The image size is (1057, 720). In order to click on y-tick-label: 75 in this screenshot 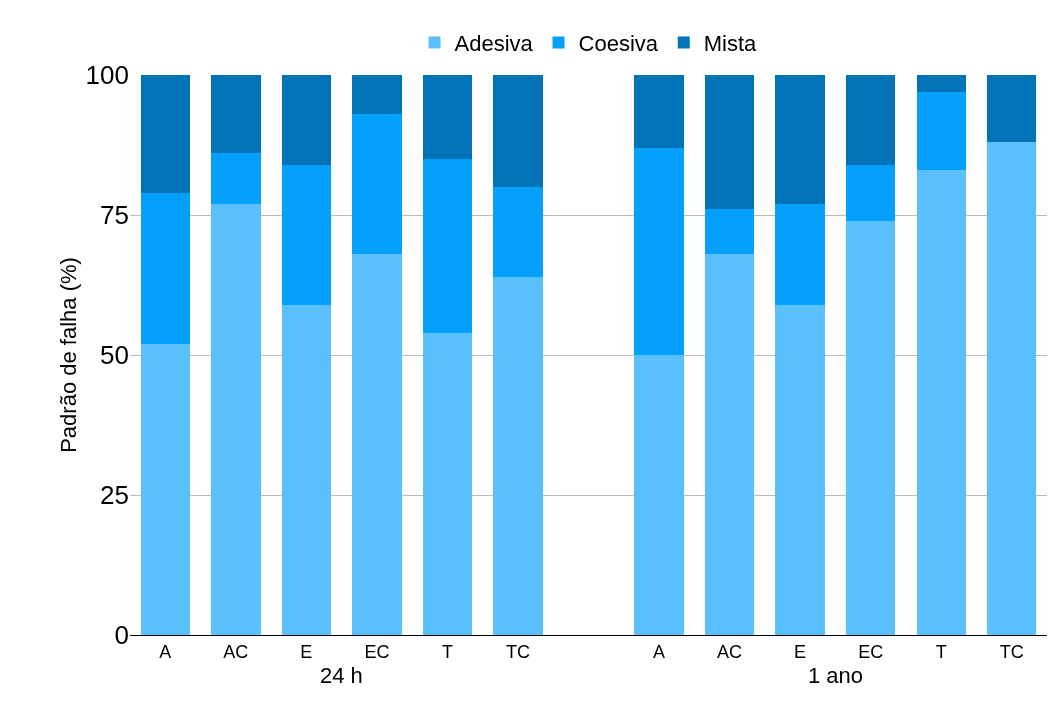, I will do `click(114, 215)`.